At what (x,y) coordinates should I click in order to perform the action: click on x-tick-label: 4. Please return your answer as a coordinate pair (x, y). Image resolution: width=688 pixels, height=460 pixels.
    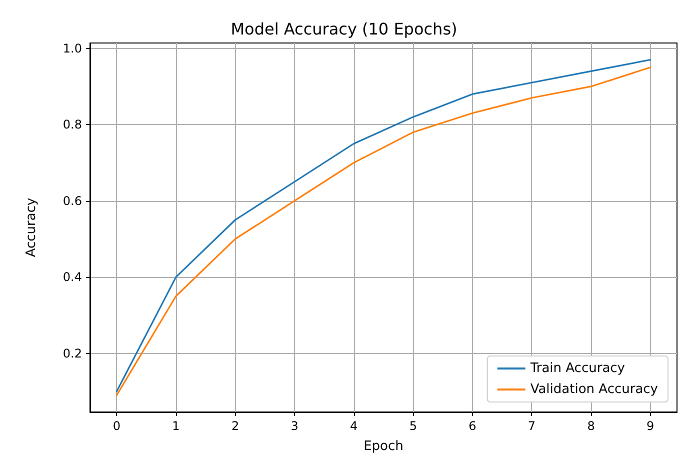
    Looking at the image, I should click on (354, 426).